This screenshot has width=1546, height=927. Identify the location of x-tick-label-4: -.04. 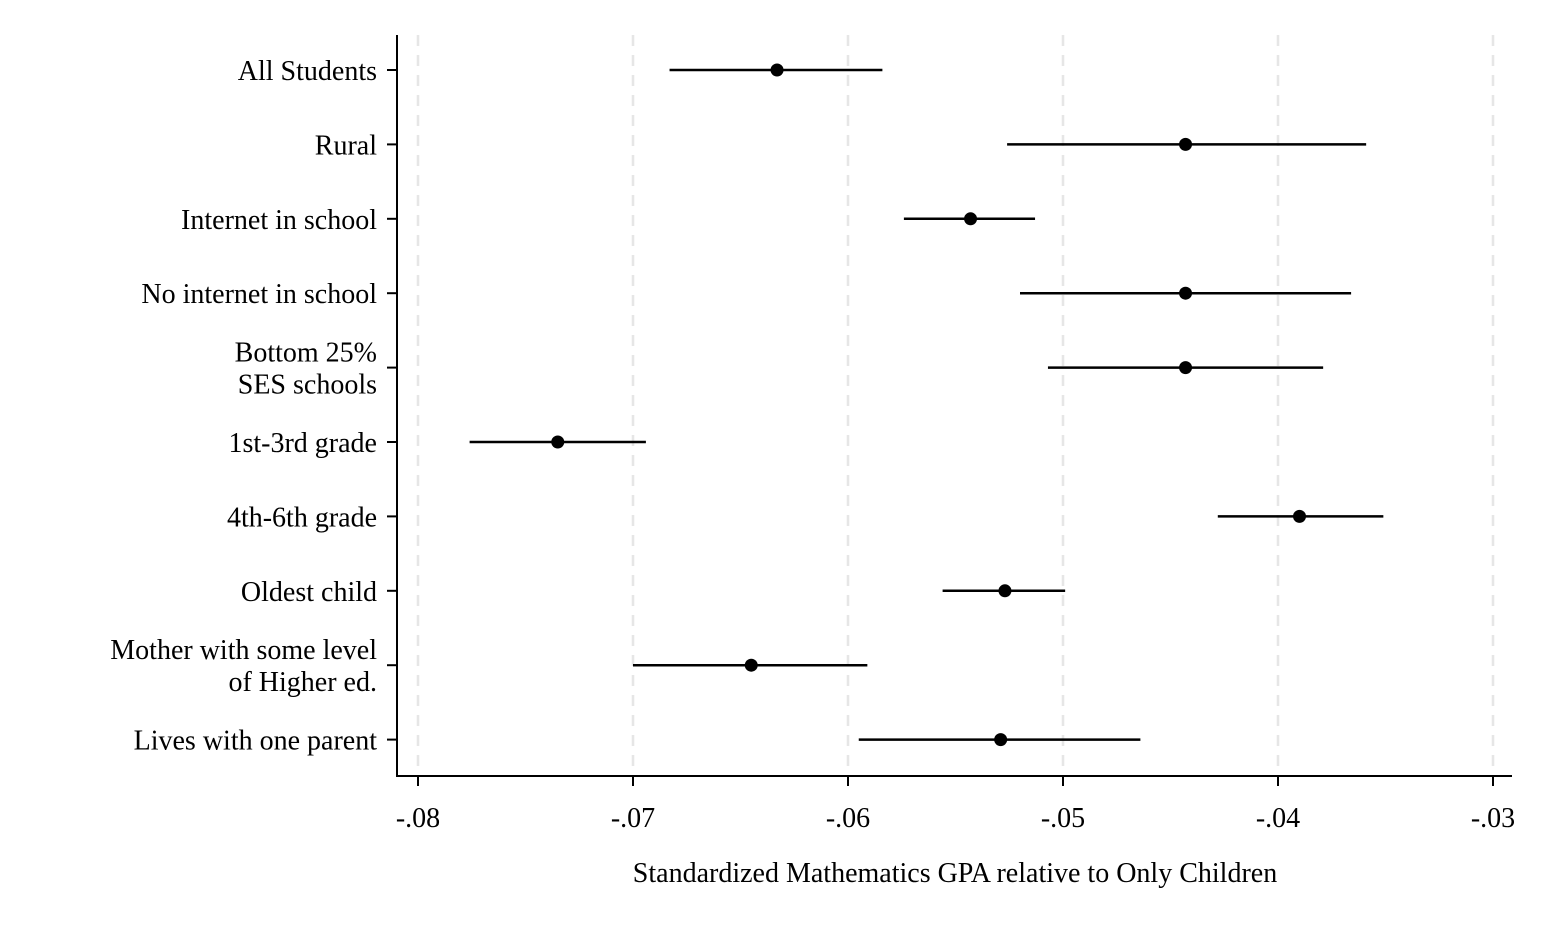
(1278, 818).